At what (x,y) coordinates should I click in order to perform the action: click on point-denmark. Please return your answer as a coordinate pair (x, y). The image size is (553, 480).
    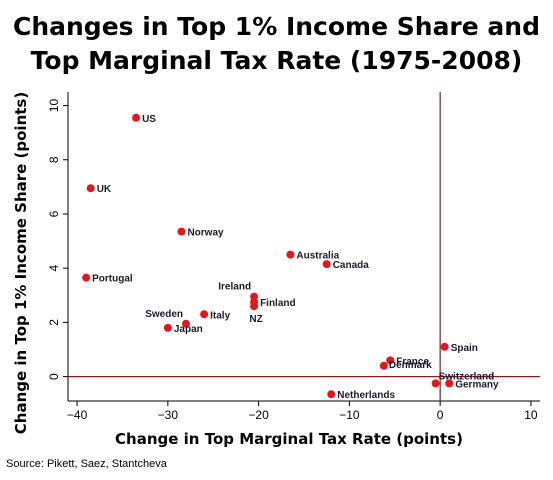
    Looking at the image, I should click on (383, 365).